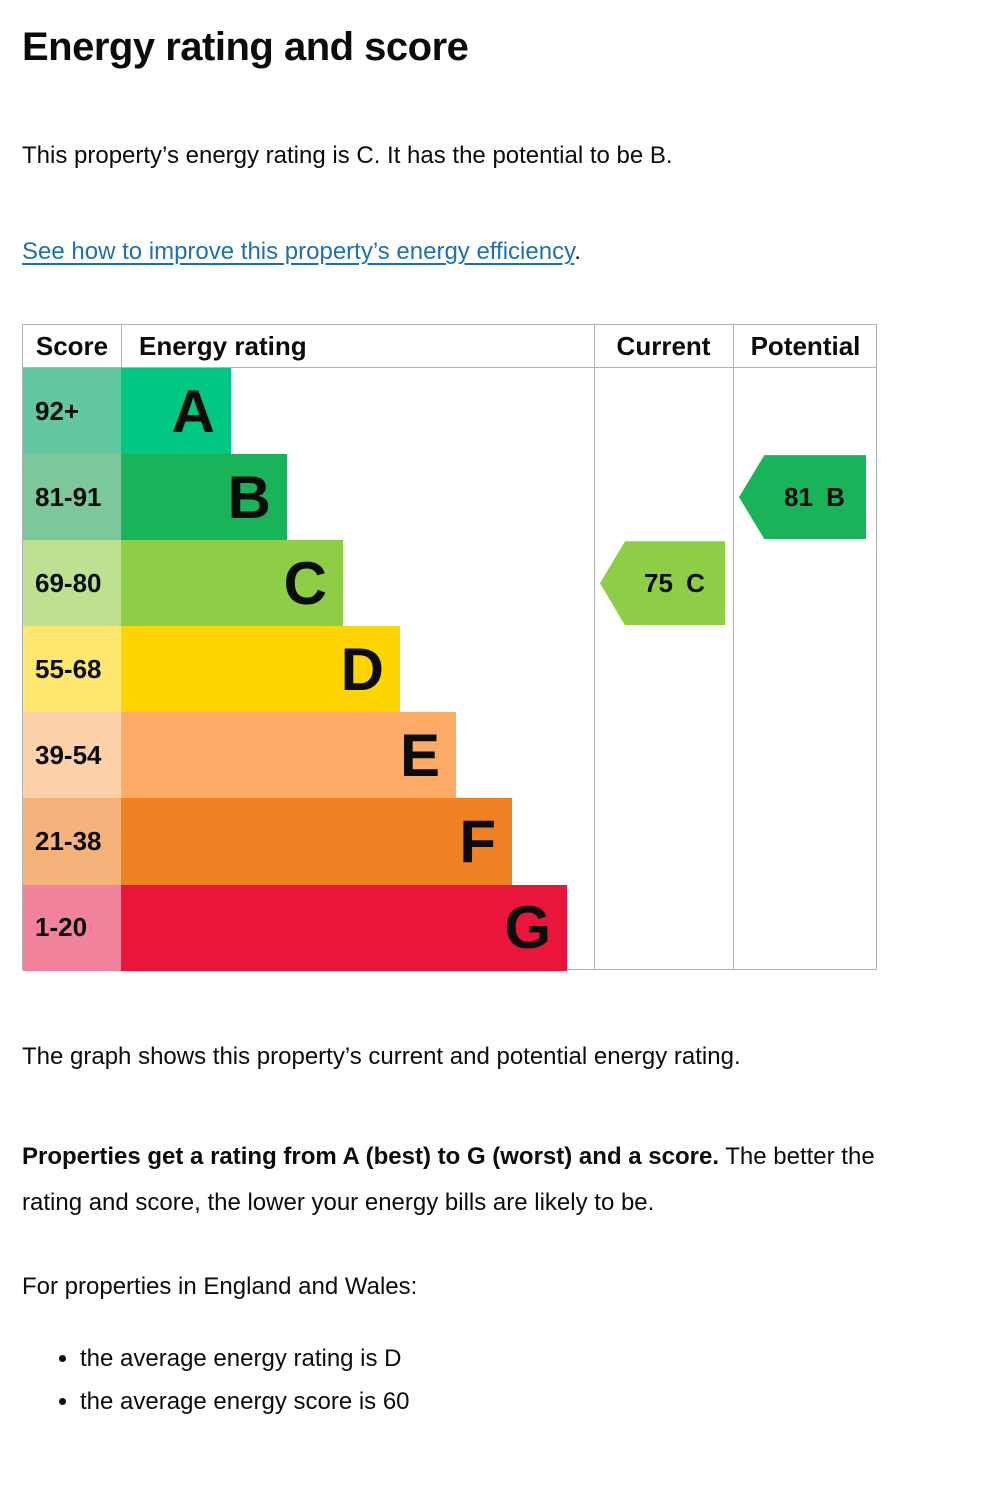 Image resolution: width=1000 pixels, height=1500 pixels. I want to click on band-score-label: 55-68, so click(72, 669).